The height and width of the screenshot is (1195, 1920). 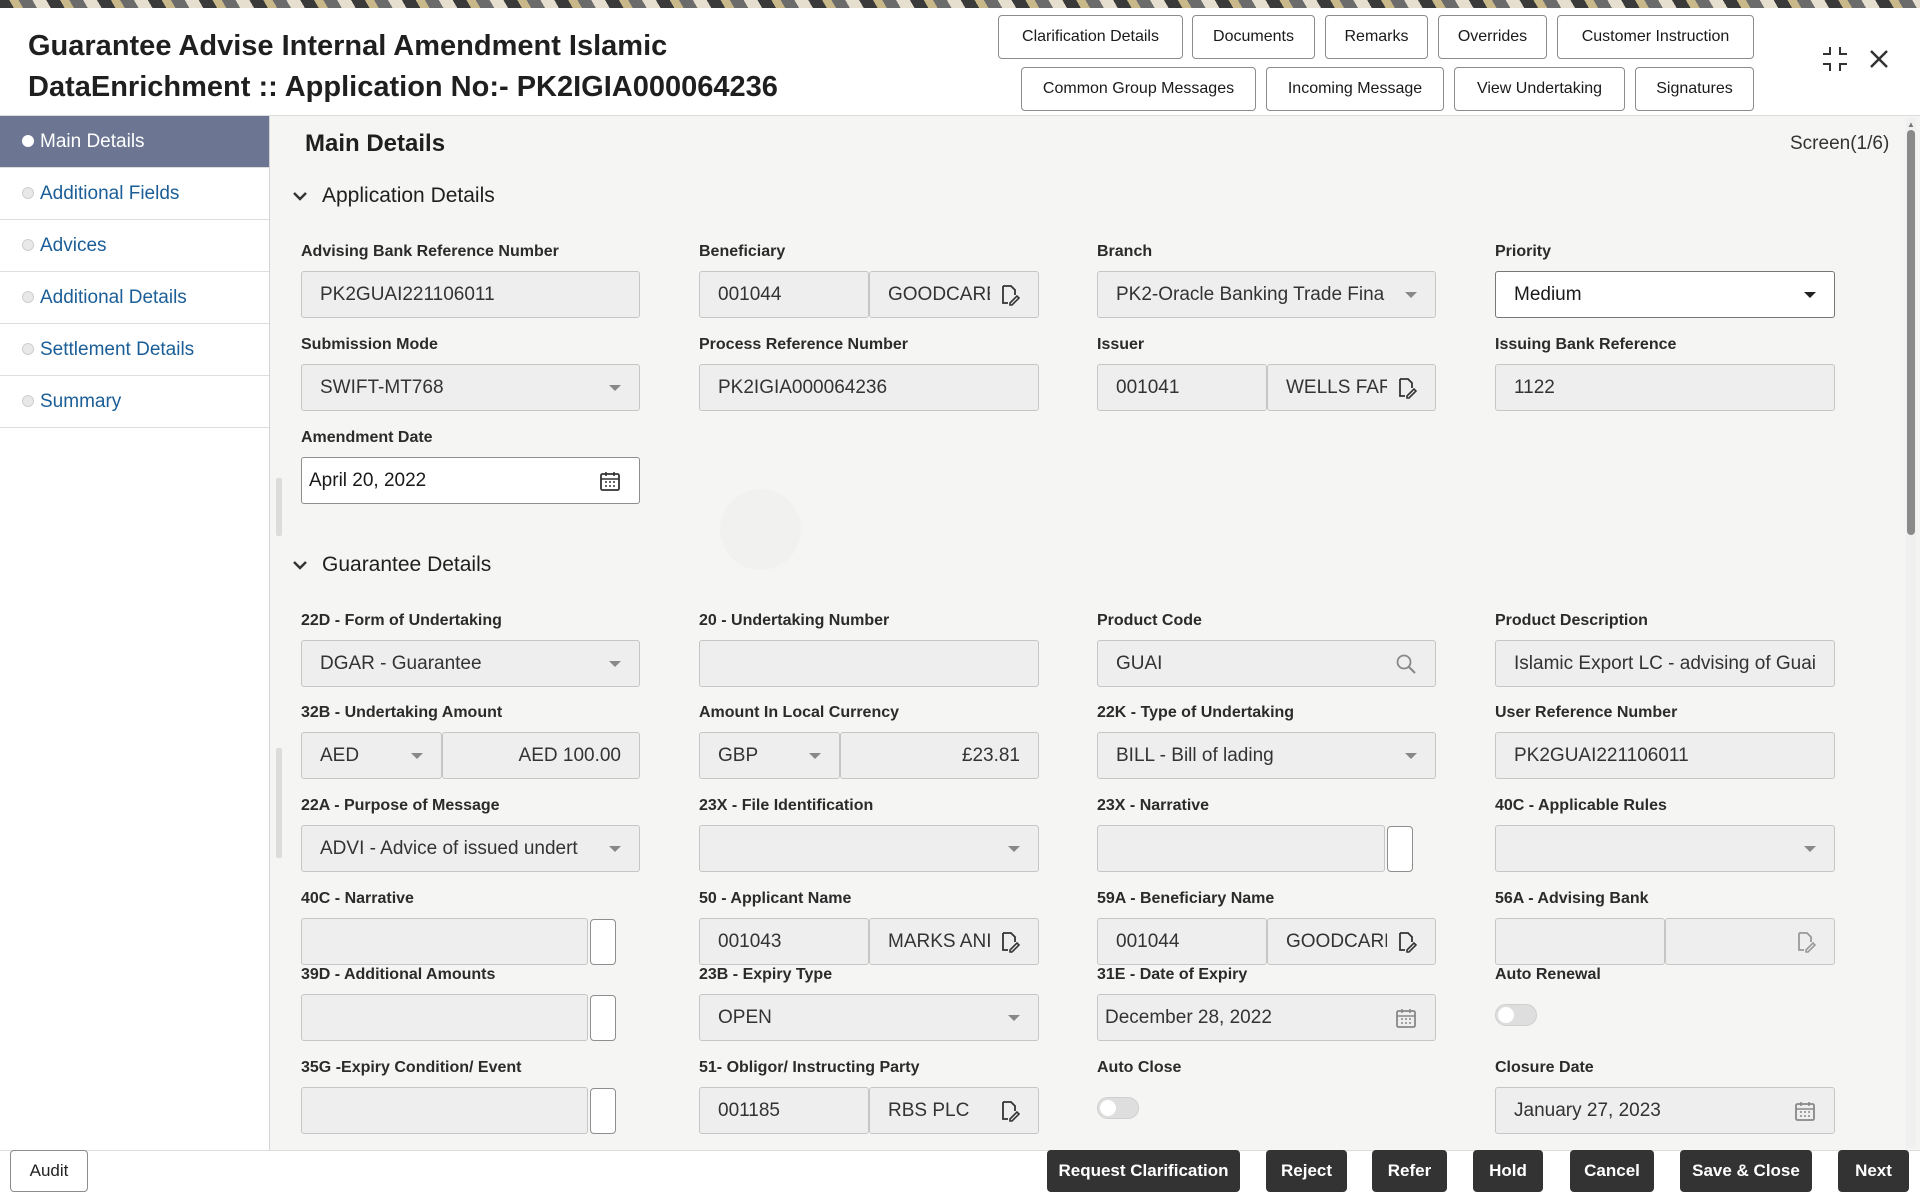 What do you see at coordinates (1266, 1017) in the screenshot?
I see `date-of-expiry-field: December 28, 2022` at bounding box center [1266, 1017].